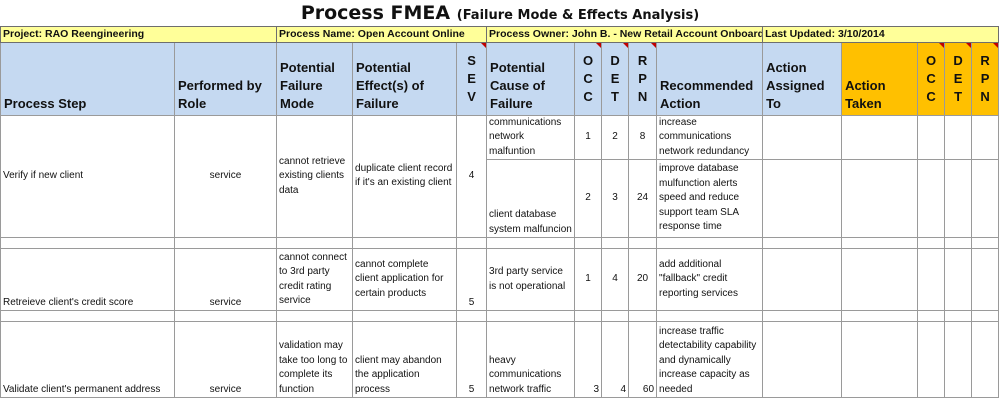  I want to click on occ-cell: 3, so click(588, 359).